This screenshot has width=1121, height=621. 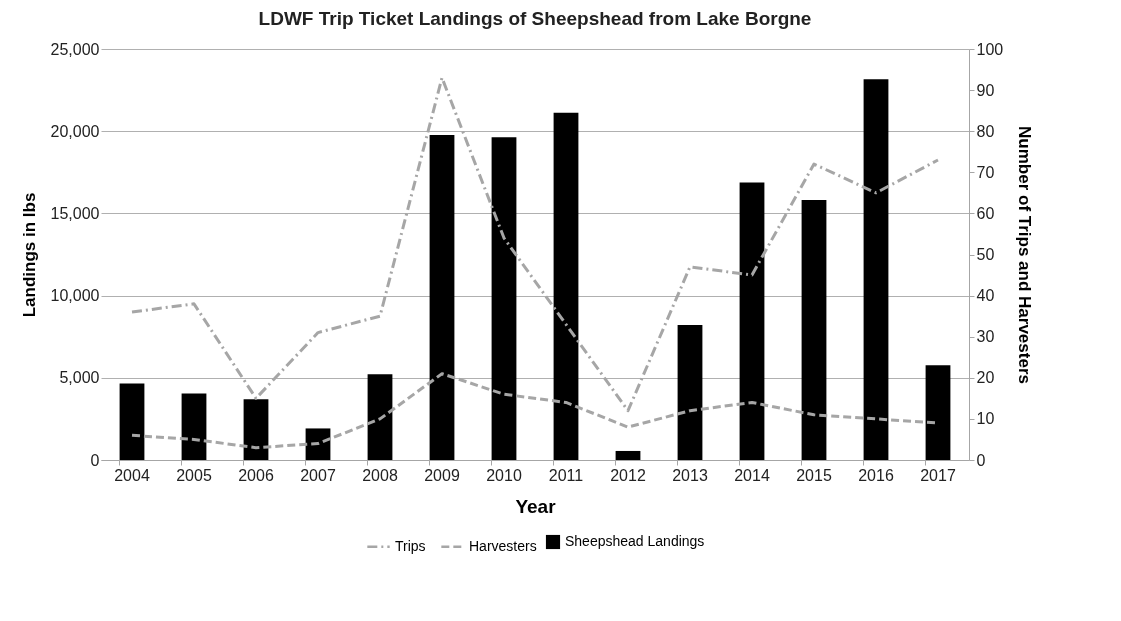 What do you see at coordinates (985, 213) in the screenshot?
I see `y2-tick-label: 60` at bounding box center [985, 213].